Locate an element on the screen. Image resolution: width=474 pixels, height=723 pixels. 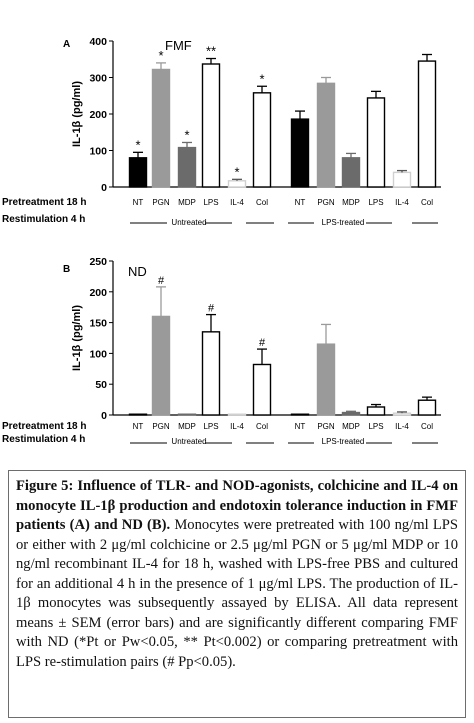
panel-1-x-label-9: LPS is located at coordinates (375, 426).